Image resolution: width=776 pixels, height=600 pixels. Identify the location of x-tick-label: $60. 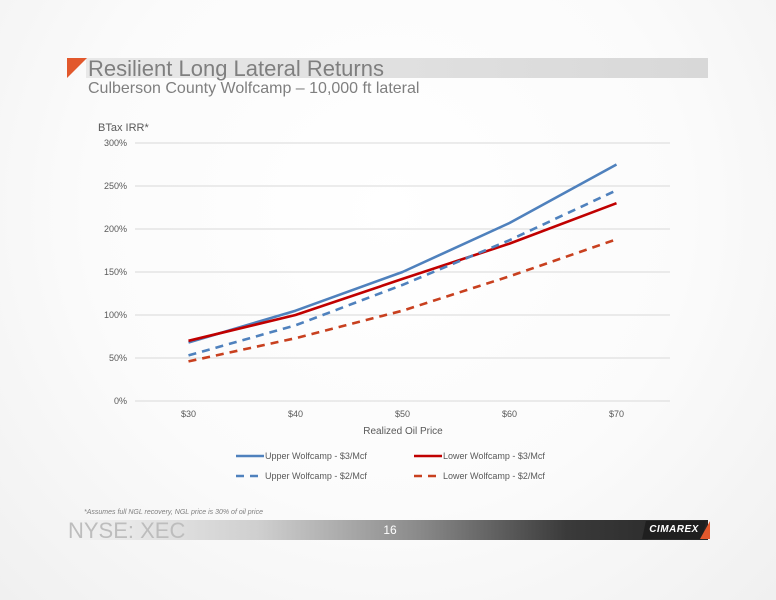
(509, 414).